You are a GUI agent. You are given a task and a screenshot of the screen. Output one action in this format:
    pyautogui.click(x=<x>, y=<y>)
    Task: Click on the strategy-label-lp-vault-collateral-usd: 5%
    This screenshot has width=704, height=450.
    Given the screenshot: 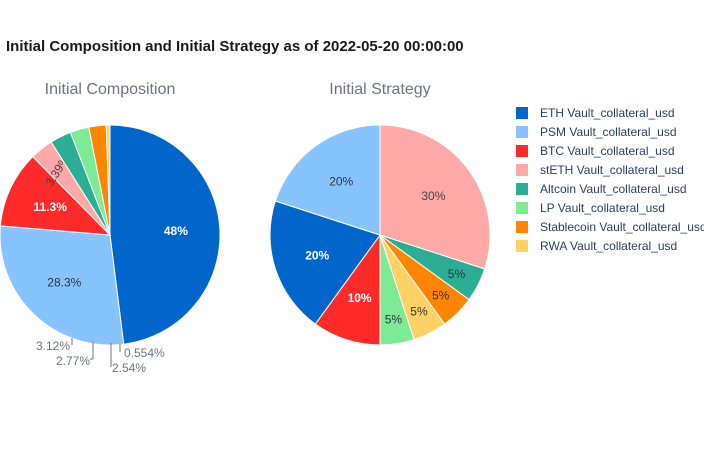 What is the action you would take?
    pyautogui.click(x=394, y=320)
    